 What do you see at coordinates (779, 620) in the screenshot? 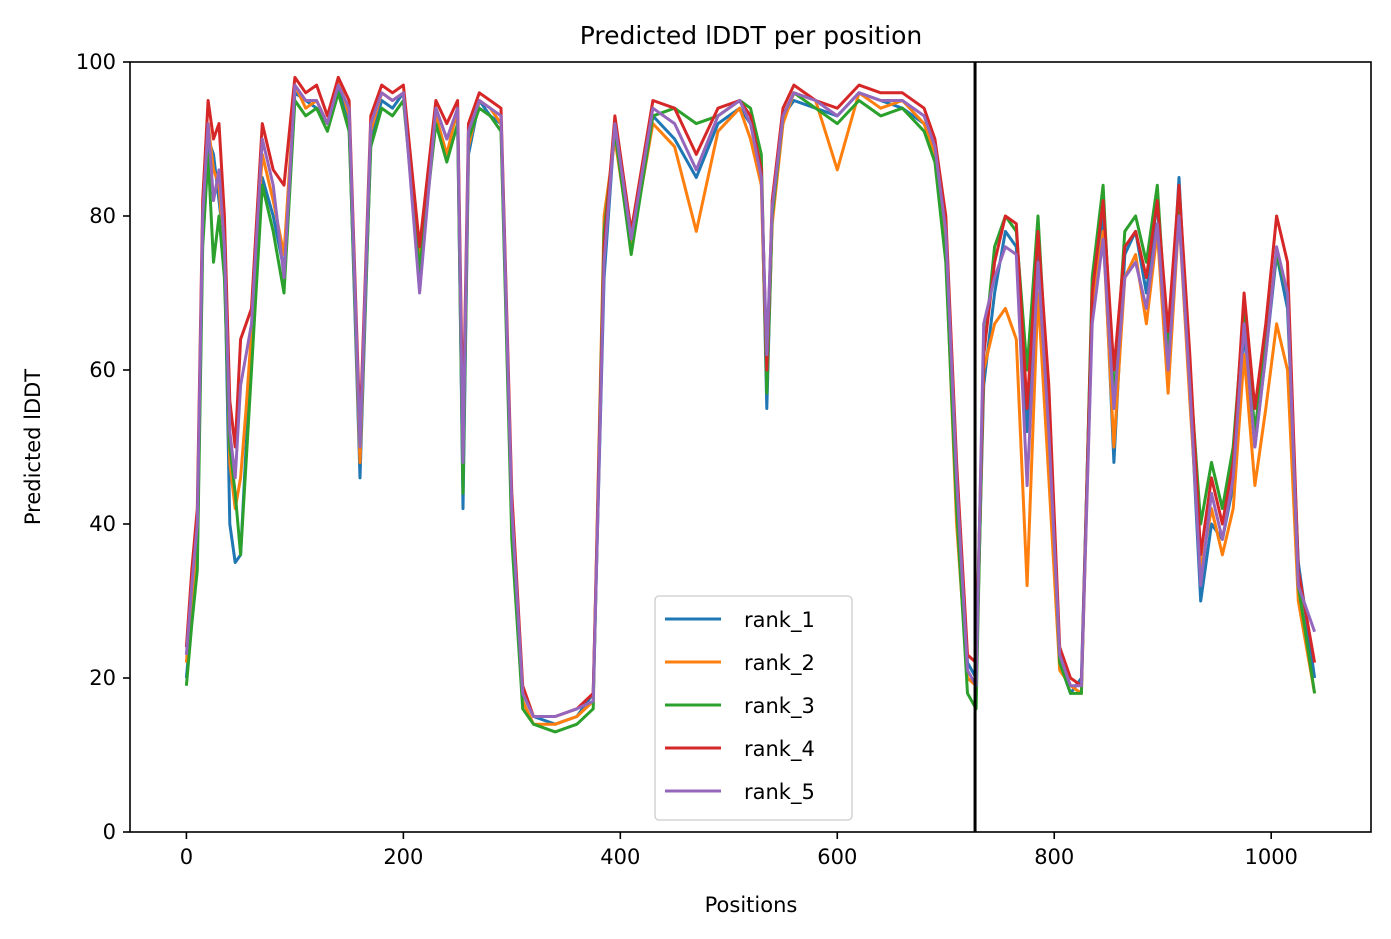
I see `legend-label-rank_1: rank_1` at bounding box center [779, 620].